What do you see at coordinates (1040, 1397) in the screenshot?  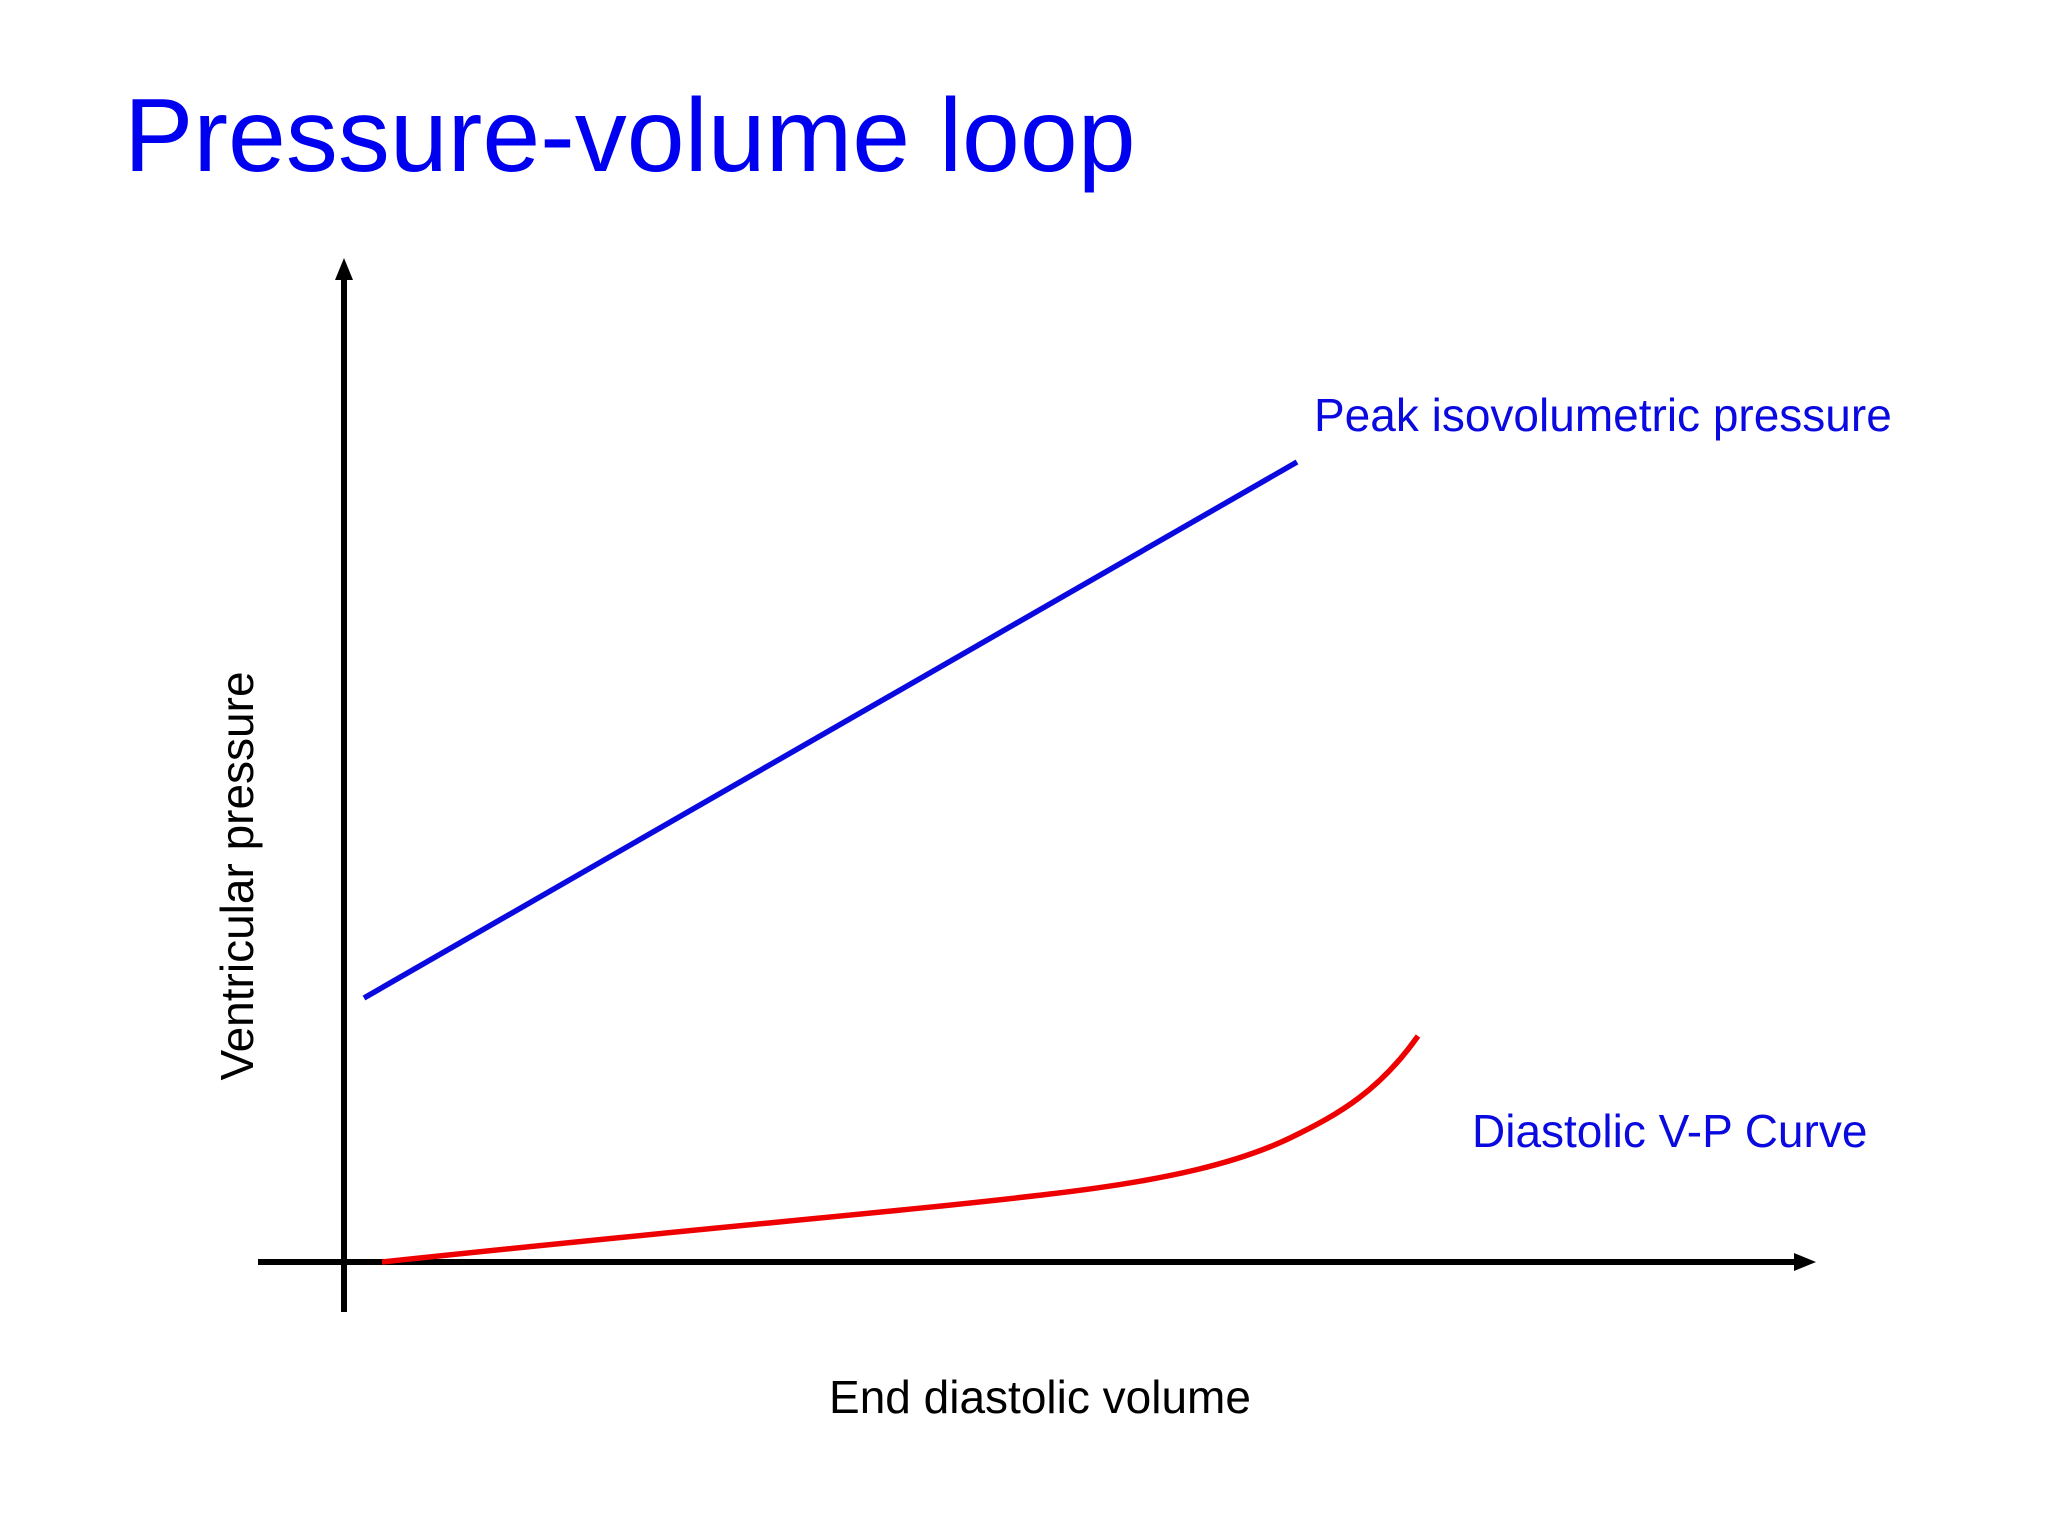 I see `x-axis-label: End diastolic volume` at bounding box center [1040, 1397].